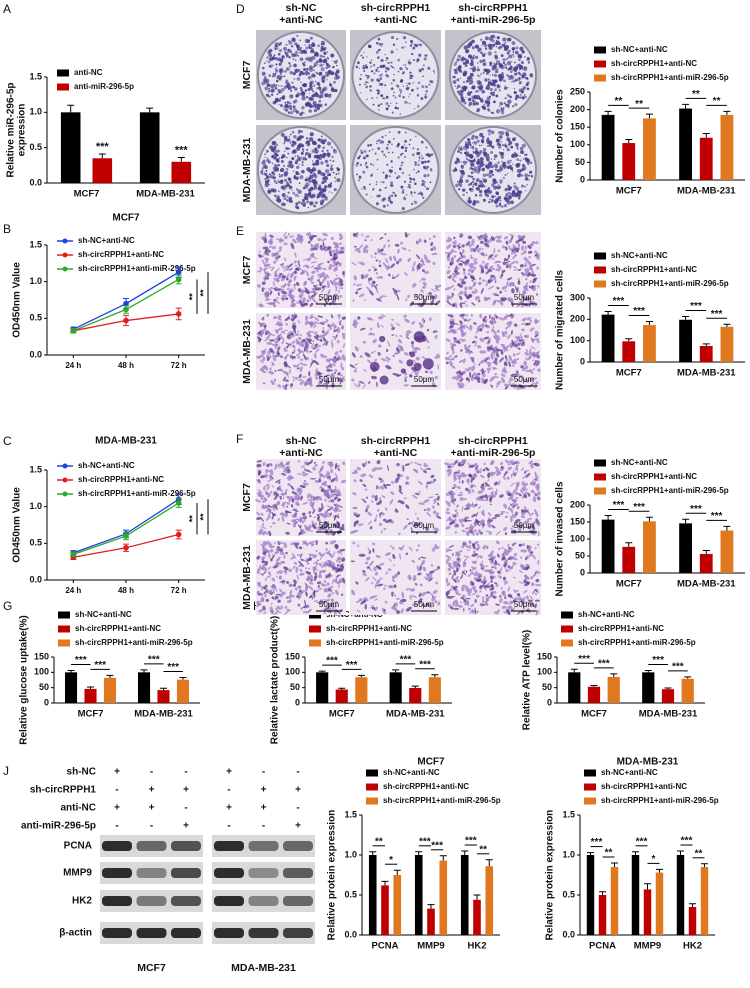  Describe the element at coordinates (424, 379) in the screenshot. I see `scale-bar-label: 50μm` at that location.